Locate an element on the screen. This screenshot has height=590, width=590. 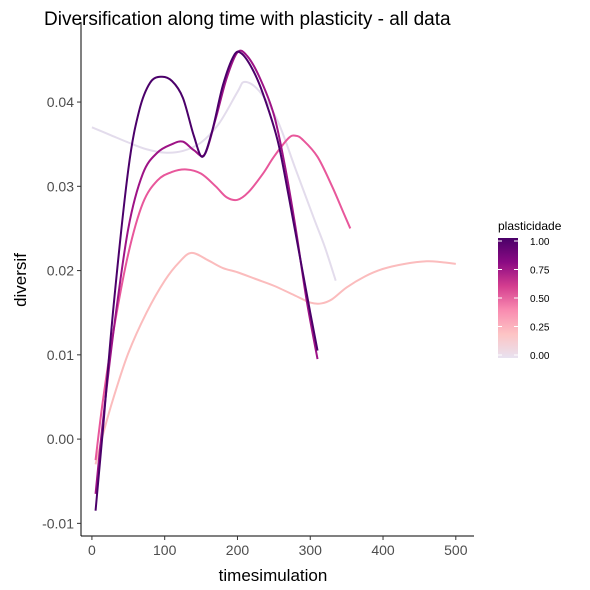
y-axis-title: diversif is located at coordinates (20, 280).